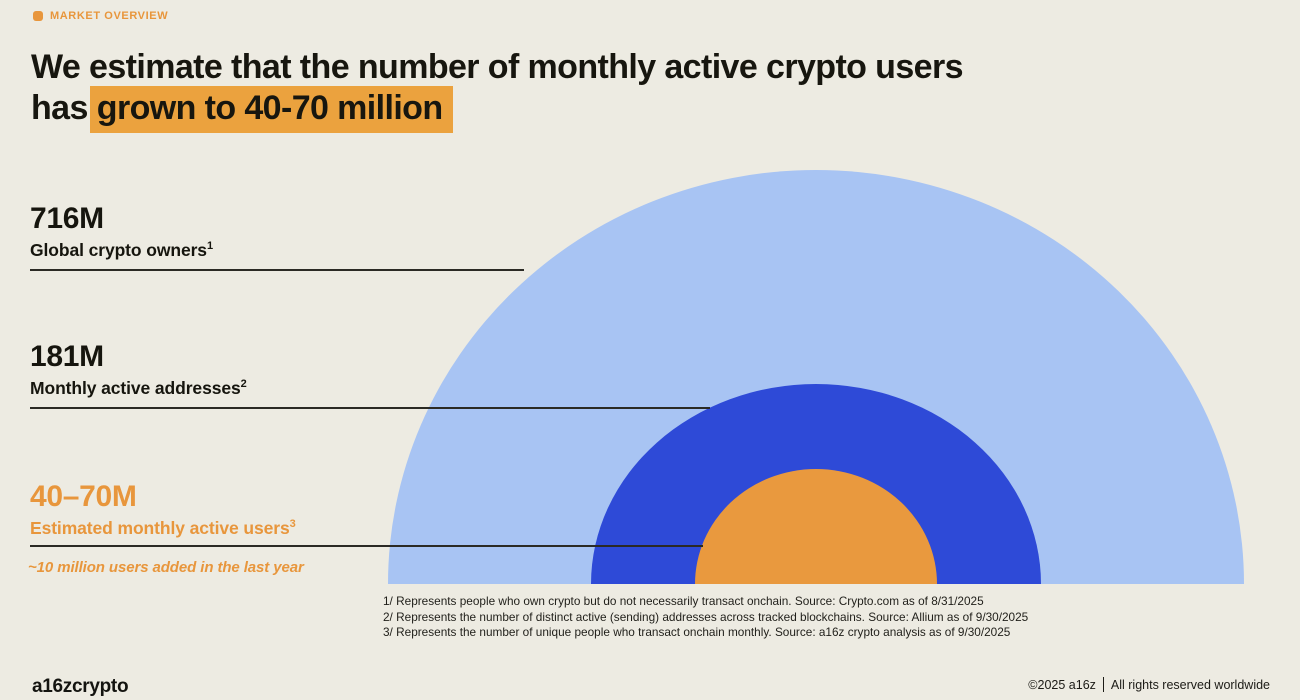 This screenshot has height=700, width=1300. I want to click on footnote-ref: 2, so click(243, 384).